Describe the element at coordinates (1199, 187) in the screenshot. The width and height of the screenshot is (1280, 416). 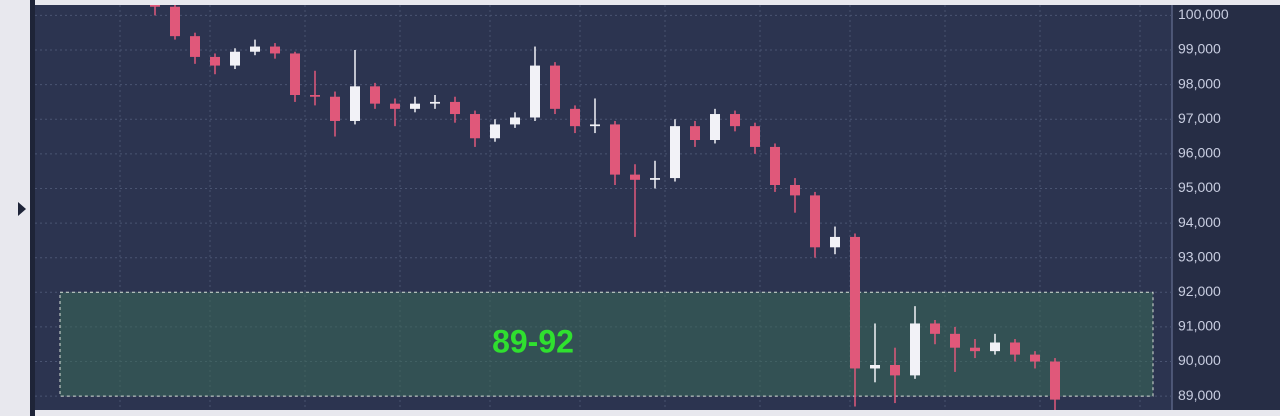
I see `y-tick-label: 95,000` at that location.